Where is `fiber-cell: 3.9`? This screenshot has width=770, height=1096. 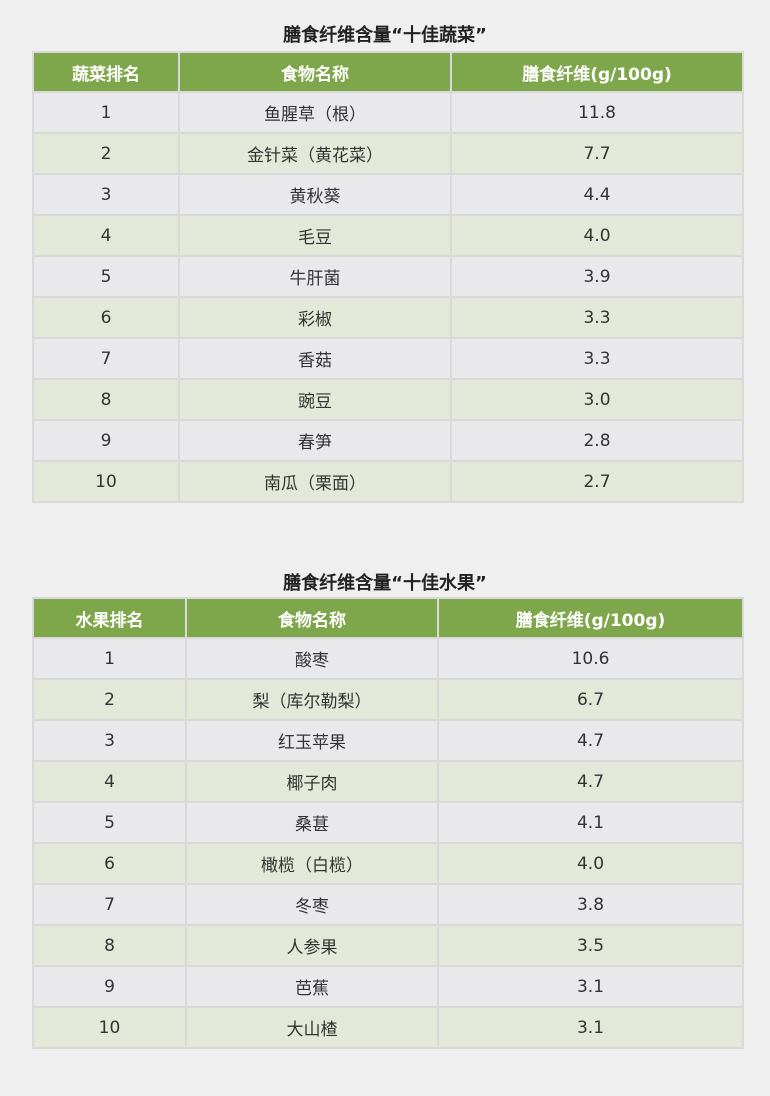
fiber-cell: 3.9 is located at coordinates (597, 276).